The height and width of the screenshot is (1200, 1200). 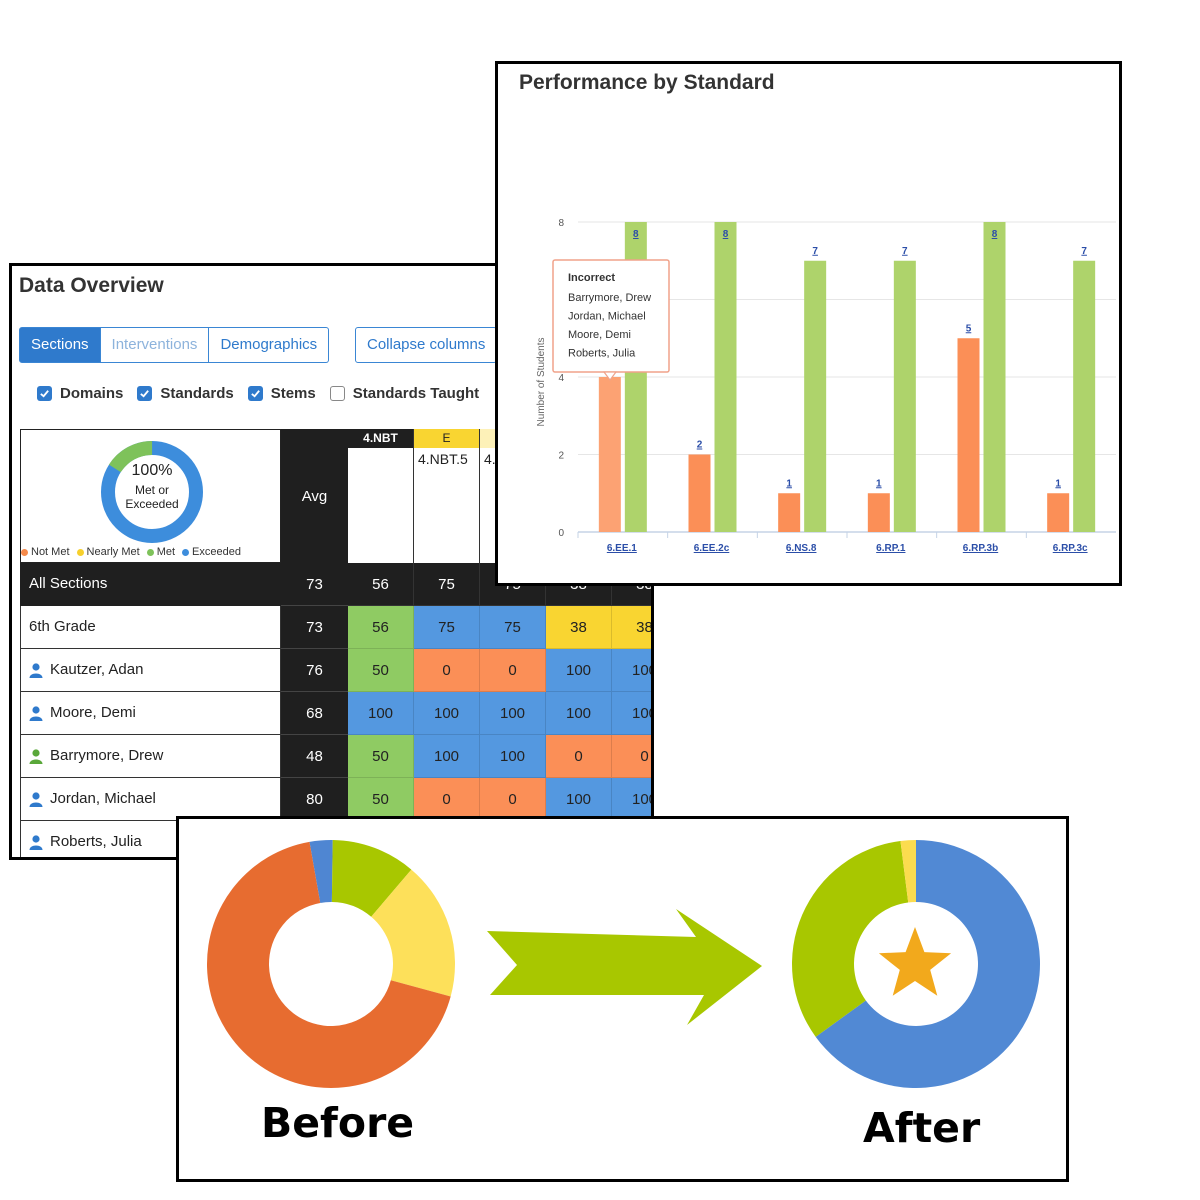 I want to click on summary-donut, so click(x=152, y=492).